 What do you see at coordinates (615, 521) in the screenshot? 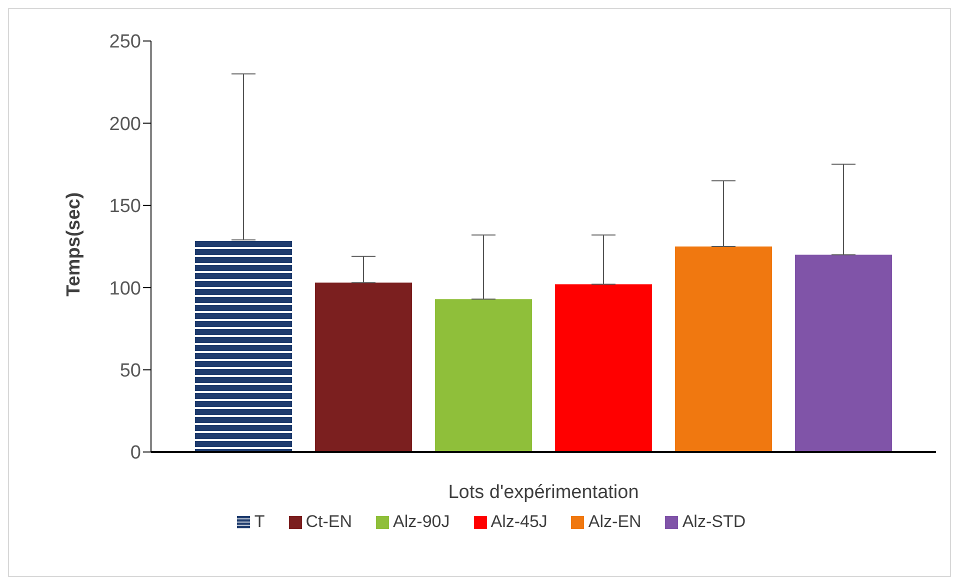
I see `legend-label: Alz-EN` at bounding box center [615, 521].